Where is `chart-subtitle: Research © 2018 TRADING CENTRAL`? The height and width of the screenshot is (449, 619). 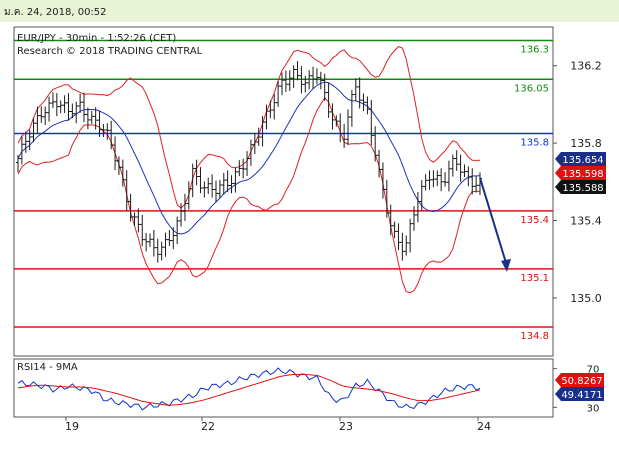
chart-subtitle: Research © 2018 TRADING CENTRAL is located at coordinates (110, 51).